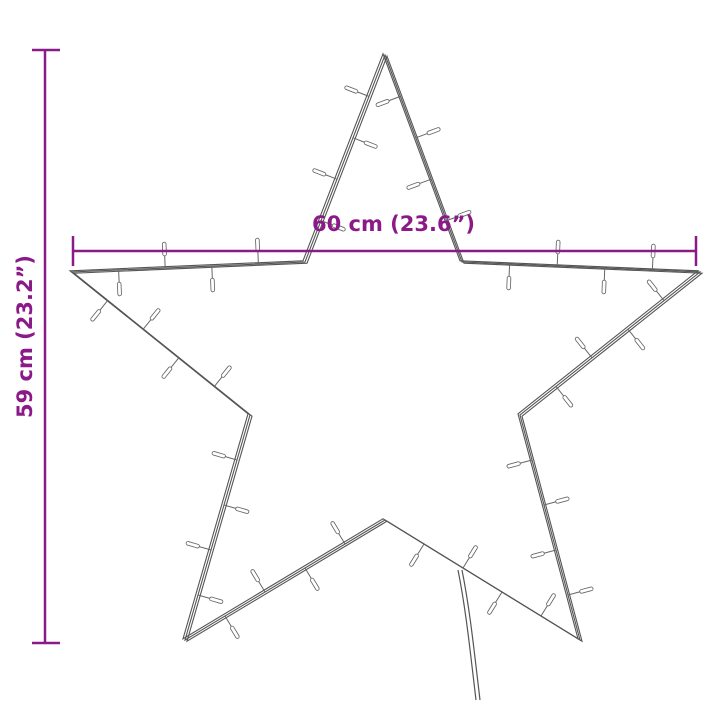 The width and height of the screenshot is (720, 720). What do you see at coordinates (467, 635) in the screenshot?
I see `power-cable` at bounding box center [467, 635].